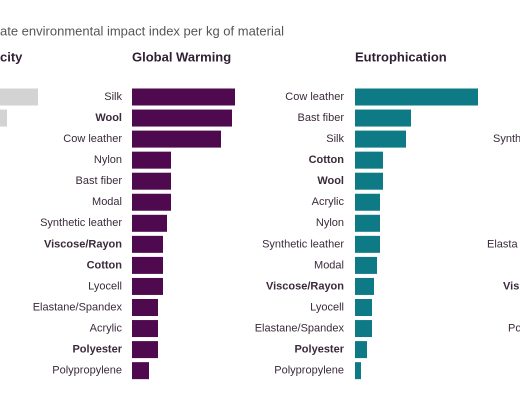  What do you see at coordinates (511, 286) in the screenshot?
I see `category-label: Vis` at bounding box center [511, 286].